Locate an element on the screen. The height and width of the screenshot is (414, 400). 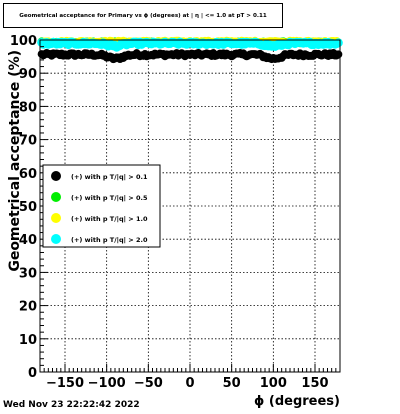
legend-box is located at coordinates (101, 206).